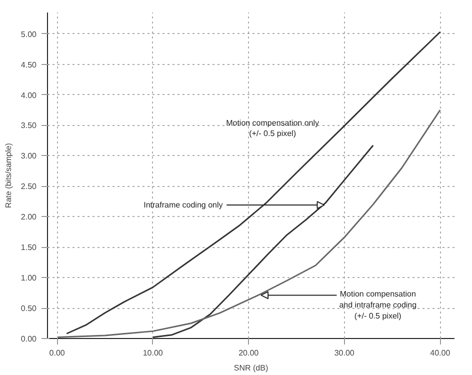  Describe the element at coordinates (183, 205) in the screenshot. I see `annotation: Intraframe coding only` at that location.